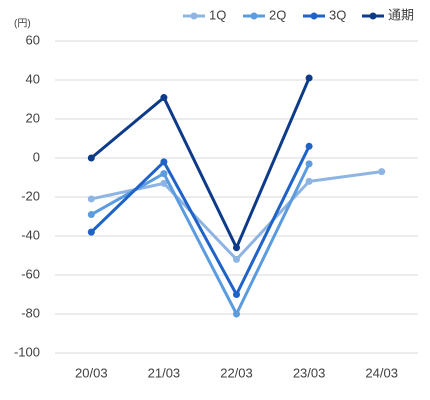  Describe the element at coordinates (217, 14) in the screenshot. I see `legend-label: 1Q` at that location.